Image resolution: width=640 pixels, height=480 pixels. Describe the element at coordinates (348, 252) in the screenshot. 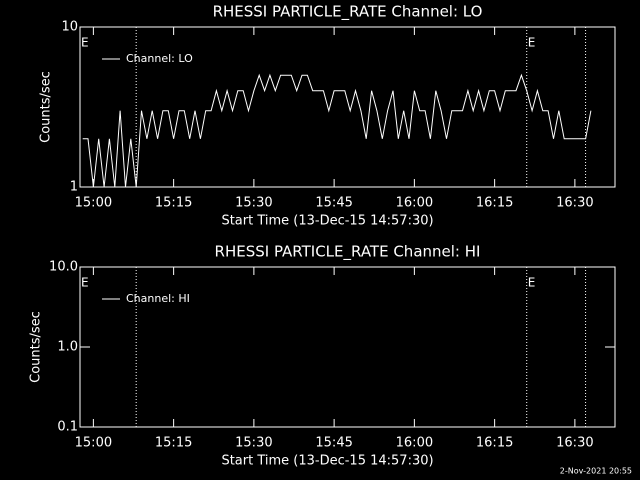

I see `chart-title: RHESSI PARTICLE_RATE Channel: HI` at that location.